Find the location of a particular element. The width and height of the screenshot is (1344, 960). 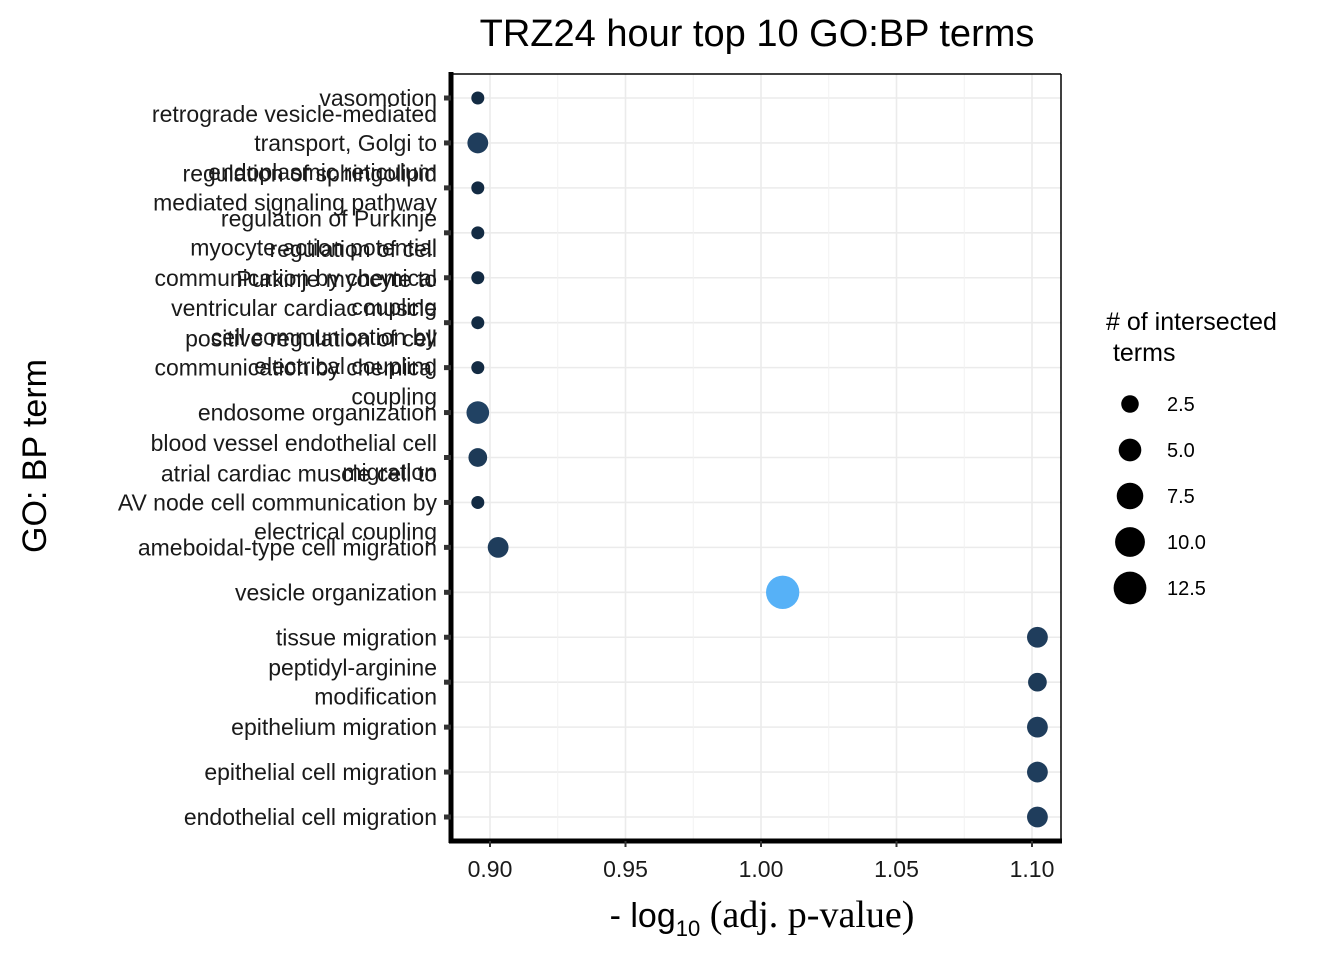

legend-label: 2.5 is located at coordinates (1181, 405).